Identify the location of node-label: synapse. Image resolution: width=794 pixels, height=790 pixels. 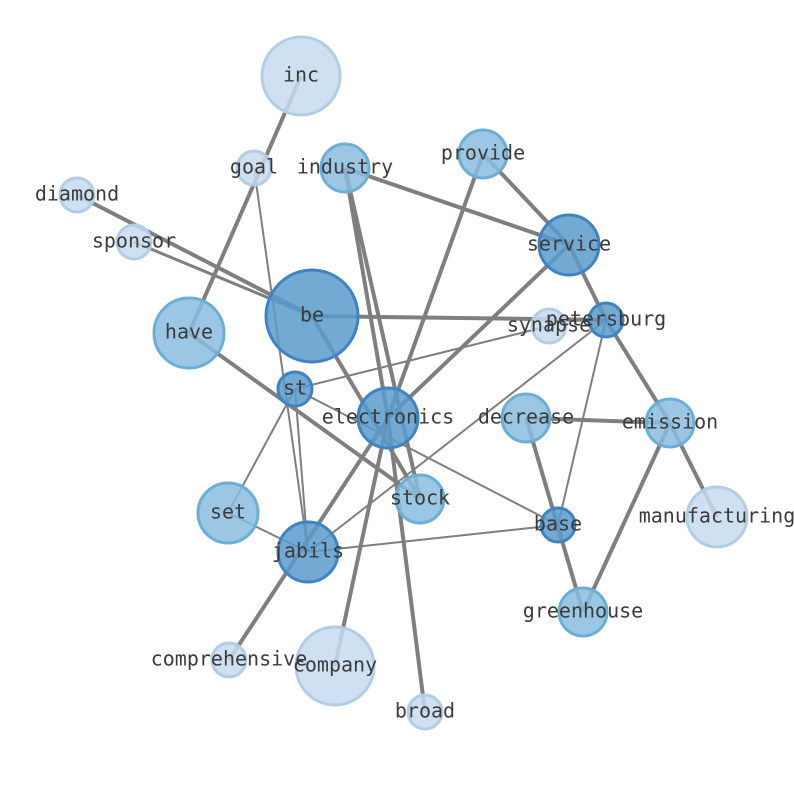
(549, 325).